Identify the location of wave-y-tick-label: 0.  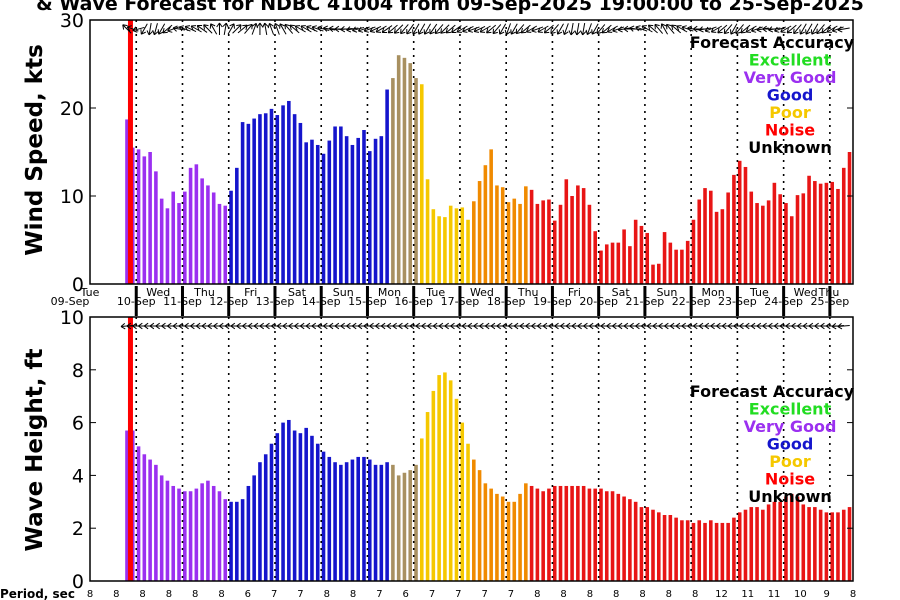
(78, 582).